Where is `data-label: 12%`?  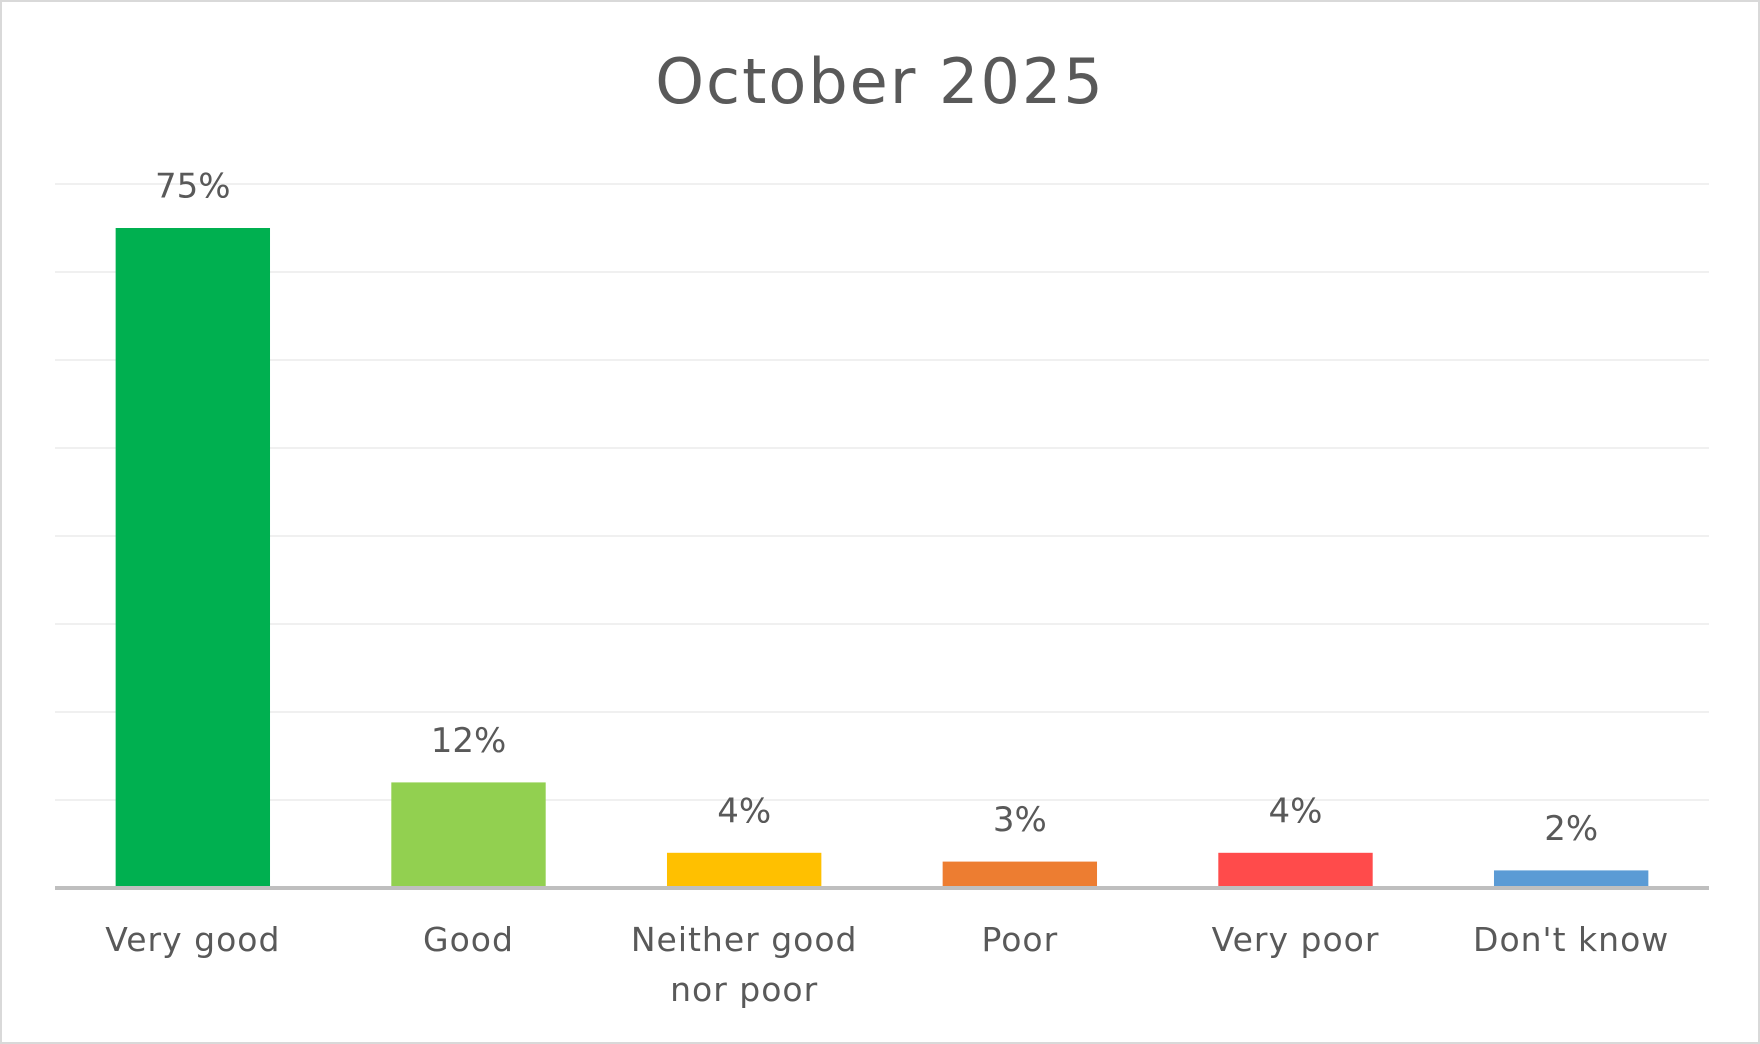 data-label: 12% is located at coordinates (469, 741).